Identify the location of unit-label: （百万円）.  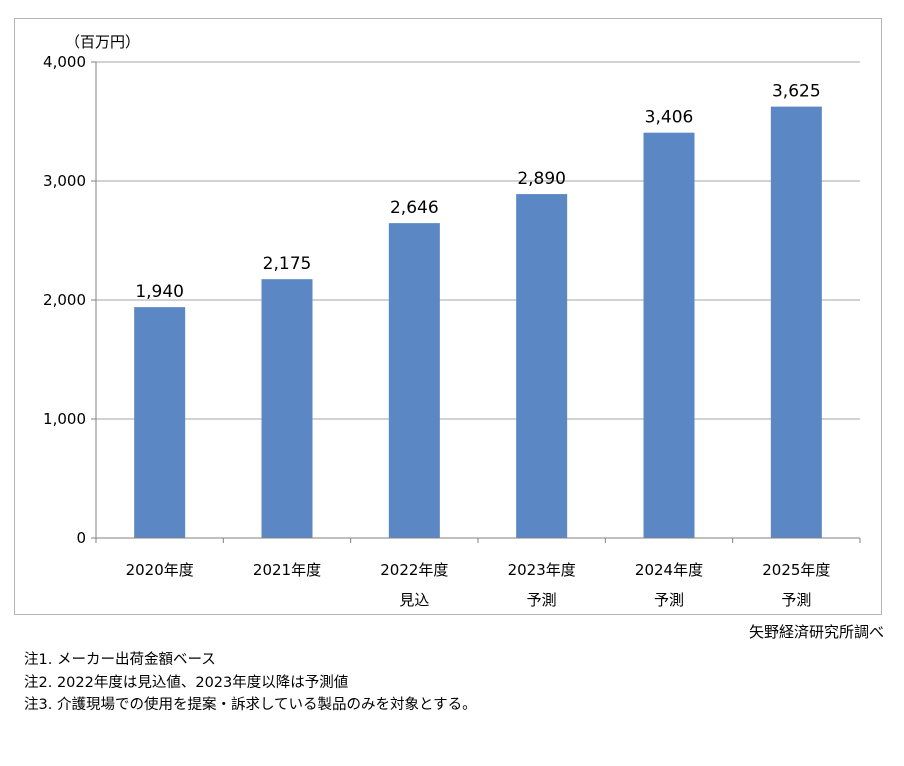
(102, 42).